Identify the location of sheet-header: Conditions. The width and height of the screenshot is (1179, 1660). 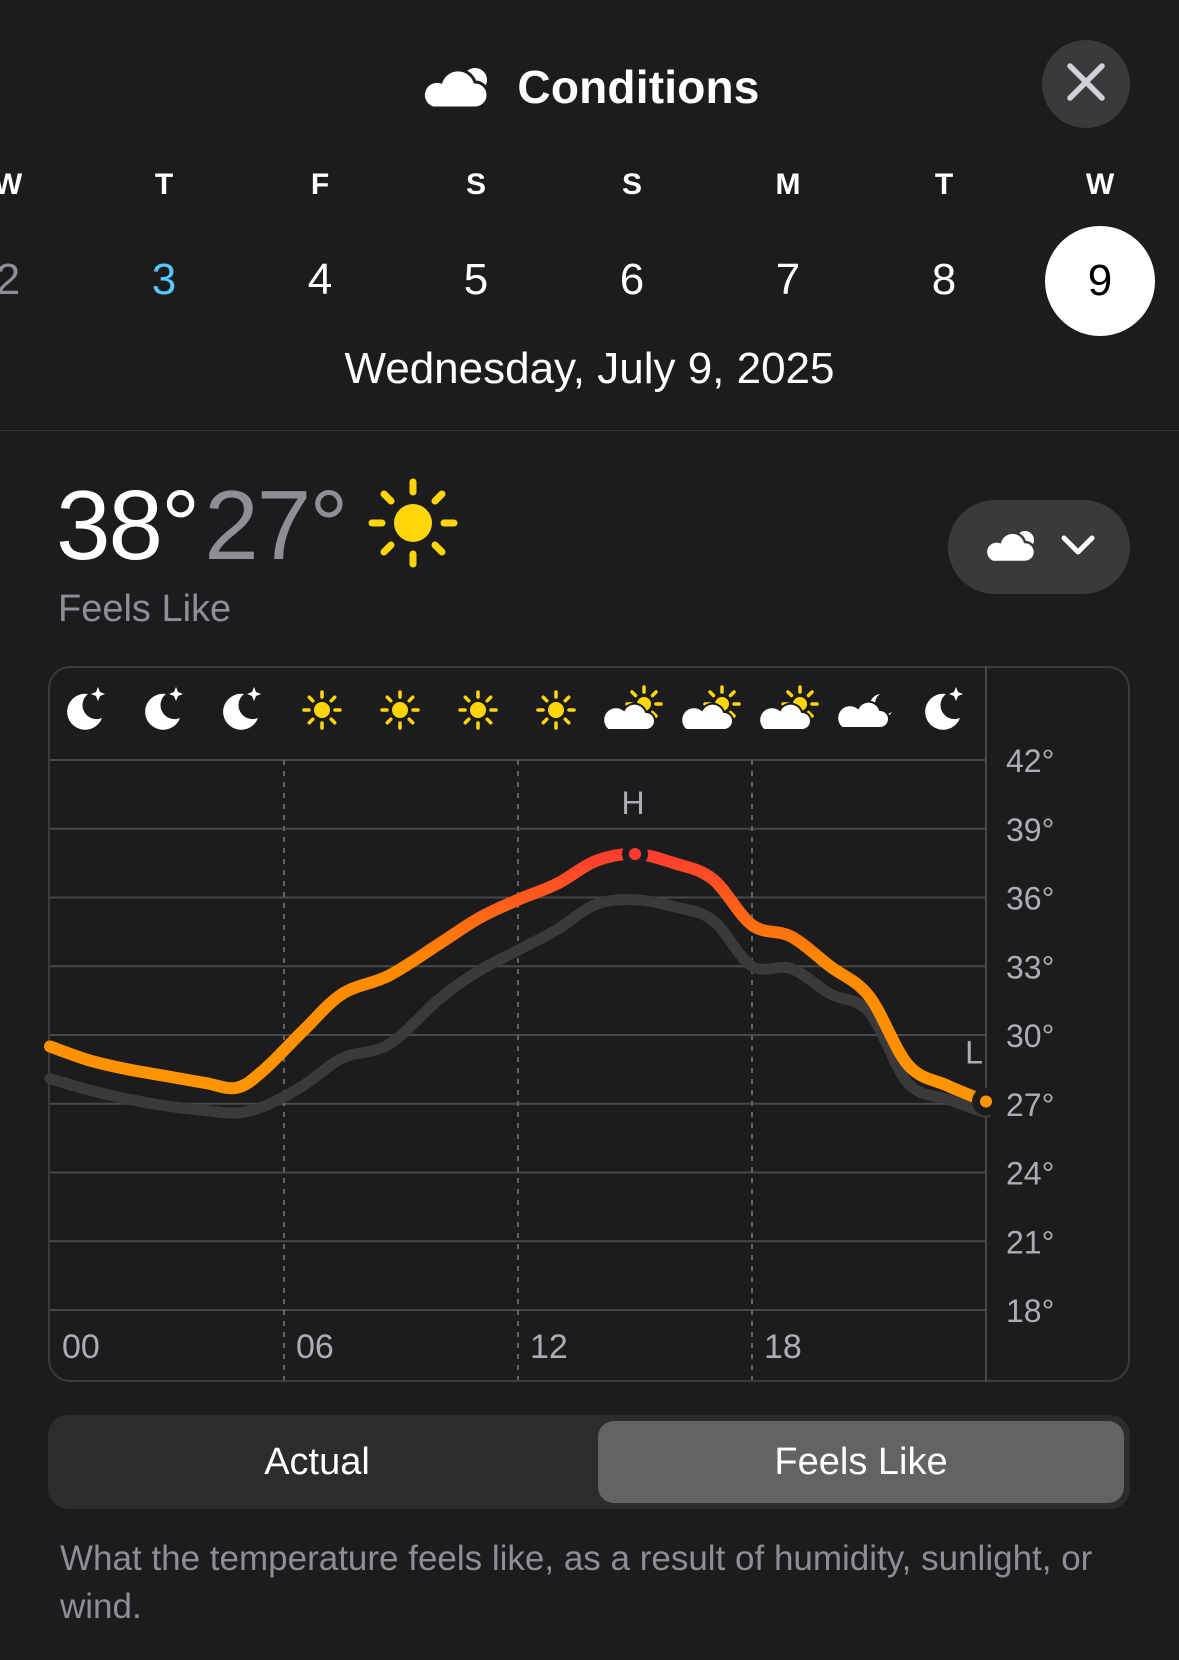
(589, 87).